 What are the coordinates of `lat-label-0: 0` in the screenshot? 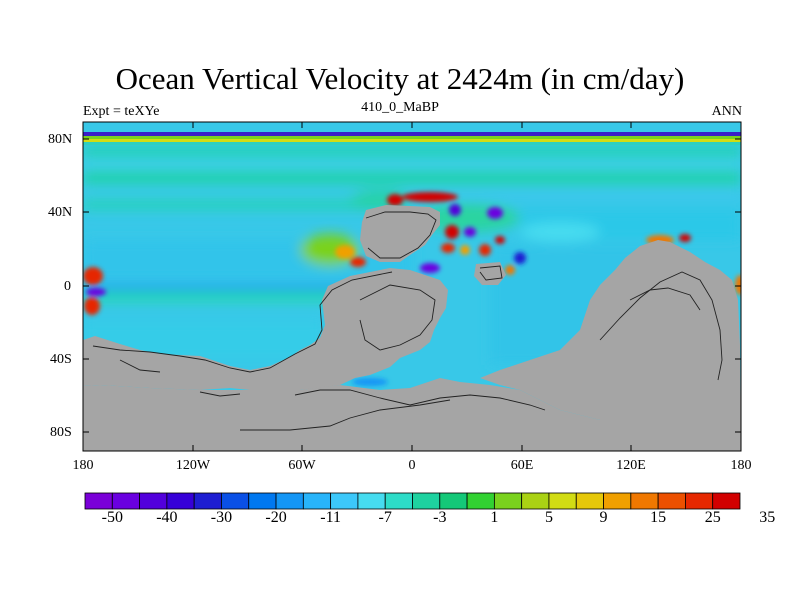 It's located at (67, 286).